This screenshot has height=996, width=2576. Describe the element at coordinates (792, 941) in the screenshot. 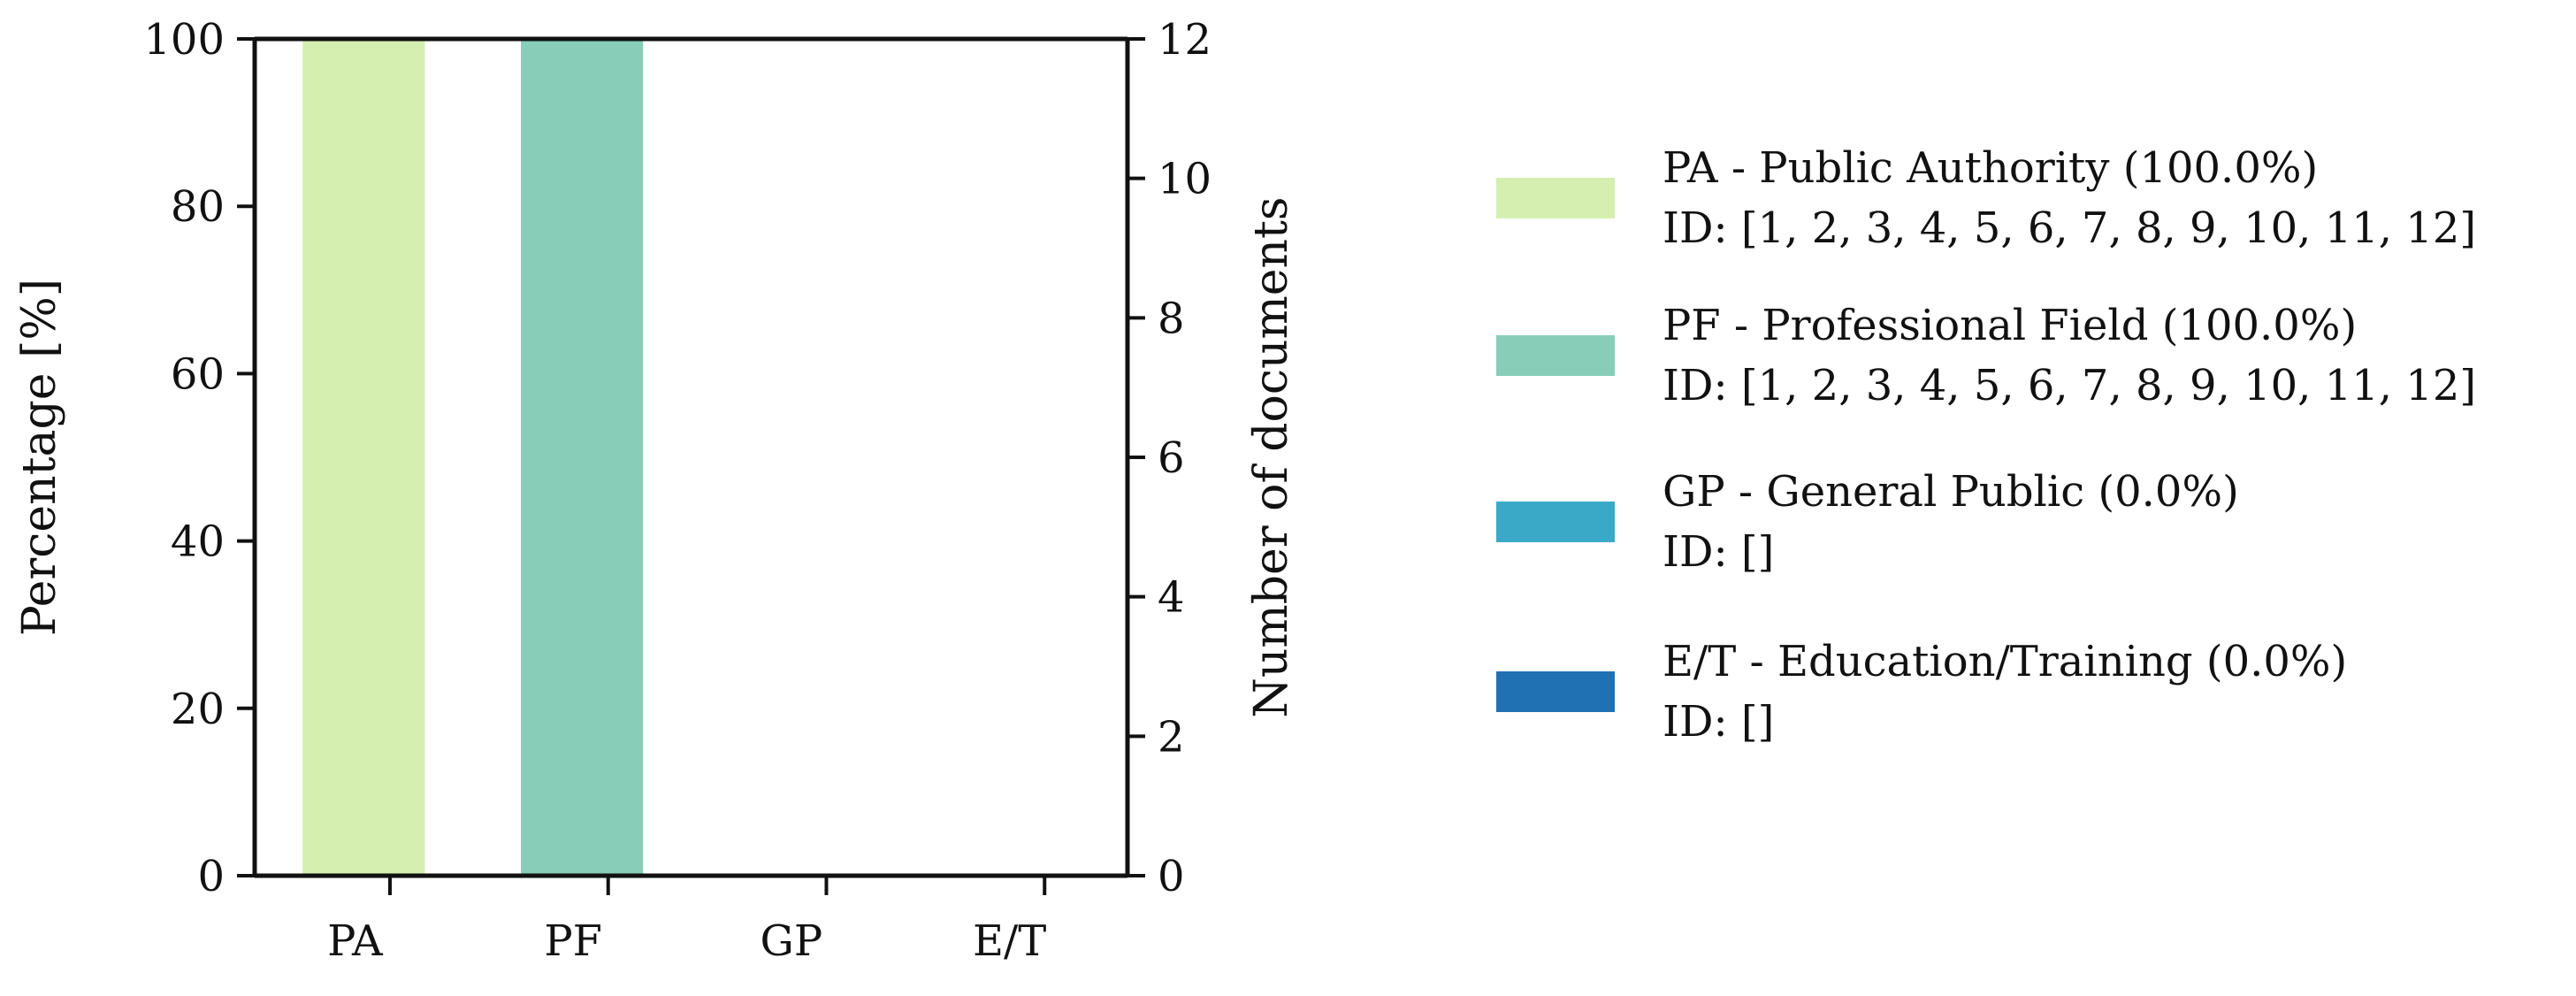

I see `x-tick-label: GP` at that location.